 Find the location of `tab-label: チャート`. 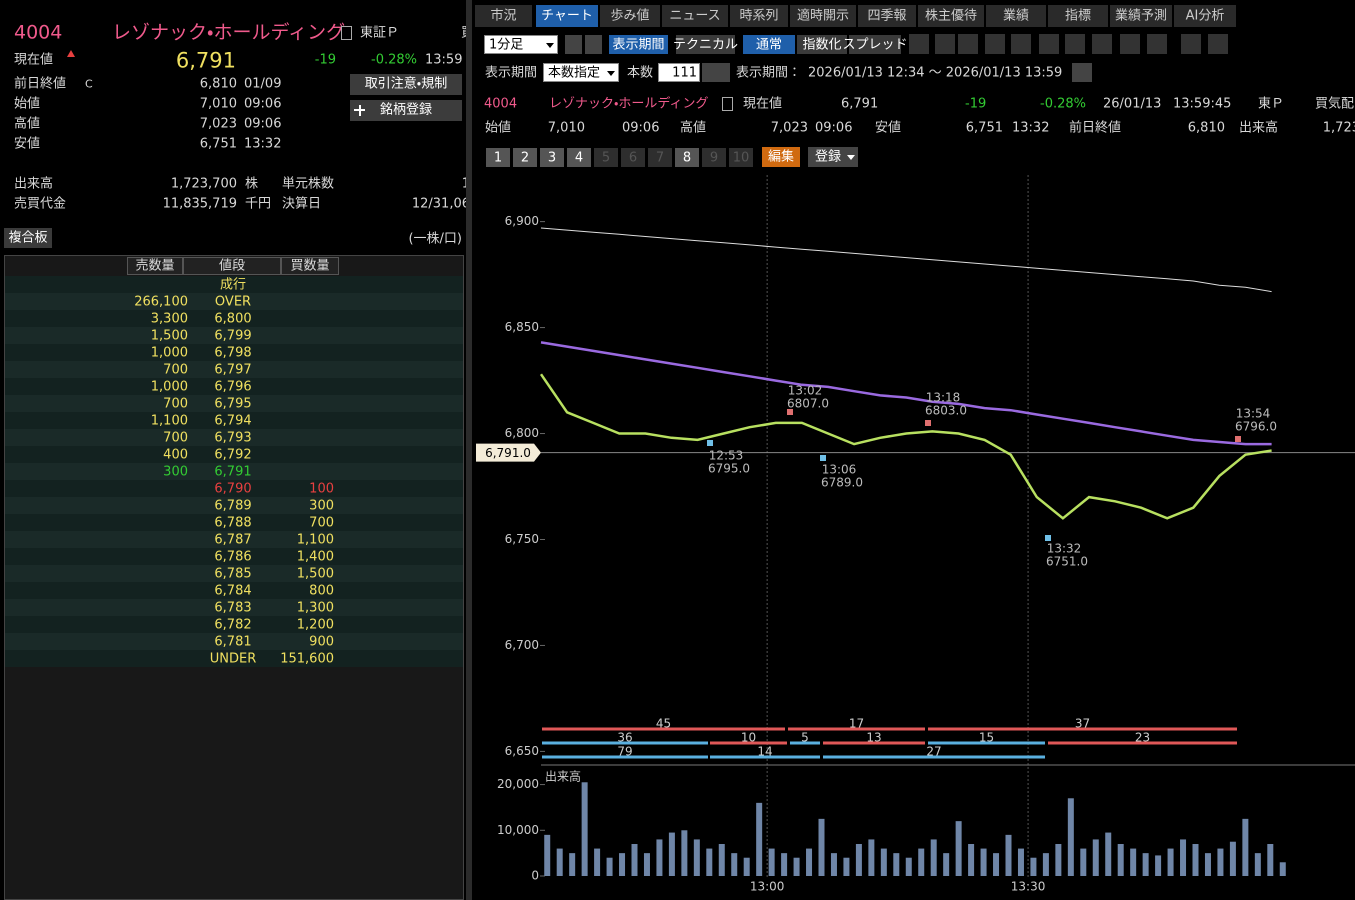

tab-label: チャート is located at coordinates (567, 16).